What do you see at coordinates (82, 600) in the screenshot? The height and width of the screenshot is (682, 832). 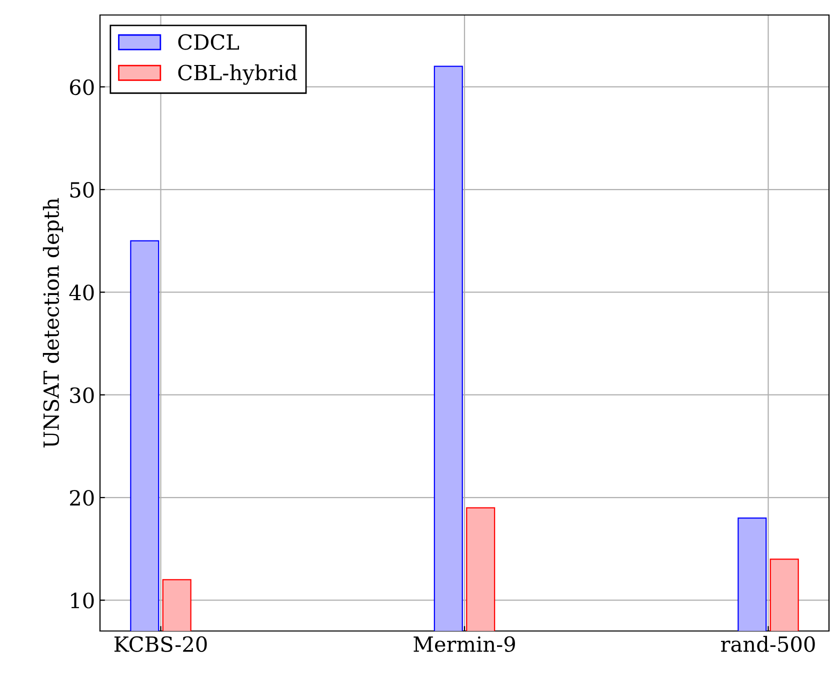 I see `y-tick-label: 10` at bounding box center [82, 600].